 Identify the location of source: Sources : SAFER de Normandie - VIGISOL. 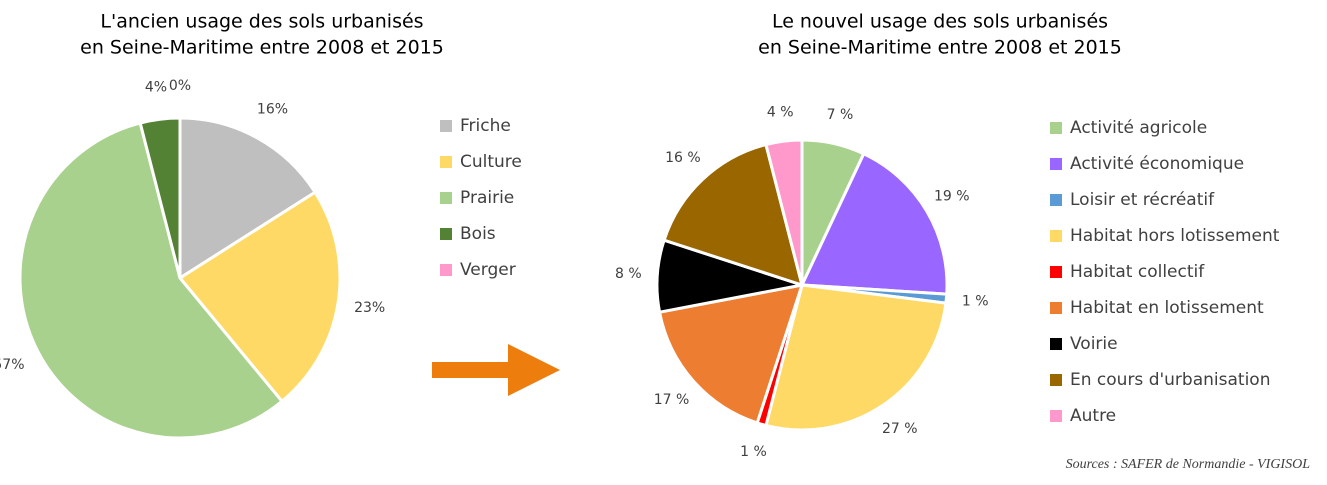
(1188, 464).